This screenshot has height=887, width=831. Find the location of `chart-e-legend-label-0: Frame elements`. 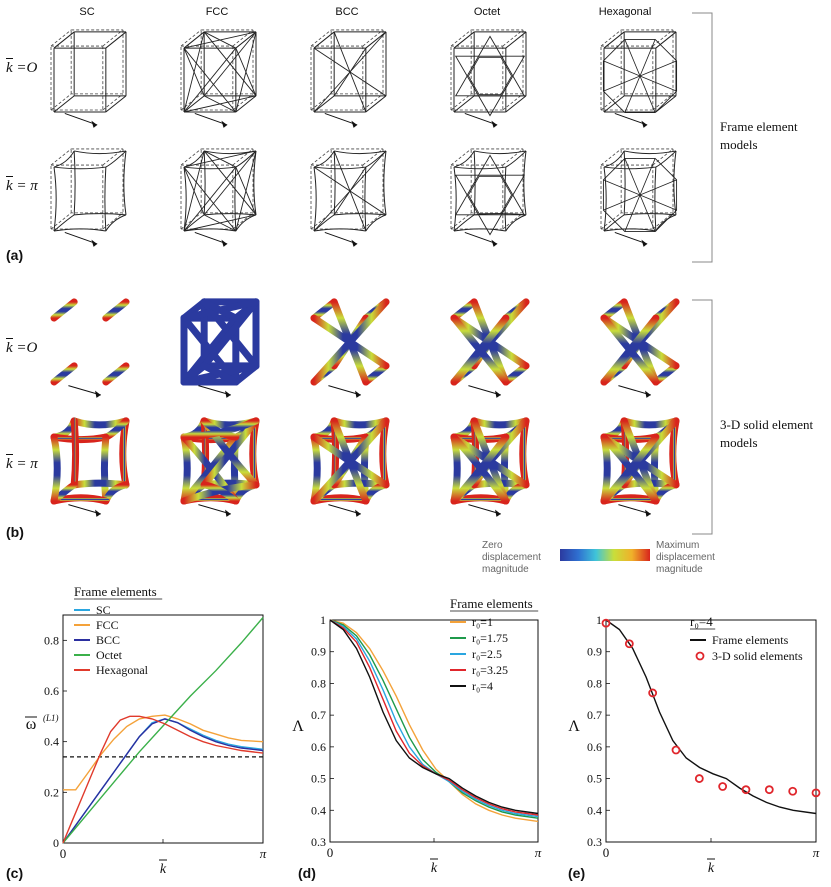

chart-e-legend-label-0: Frame elements is located at coordinates (750, 640).